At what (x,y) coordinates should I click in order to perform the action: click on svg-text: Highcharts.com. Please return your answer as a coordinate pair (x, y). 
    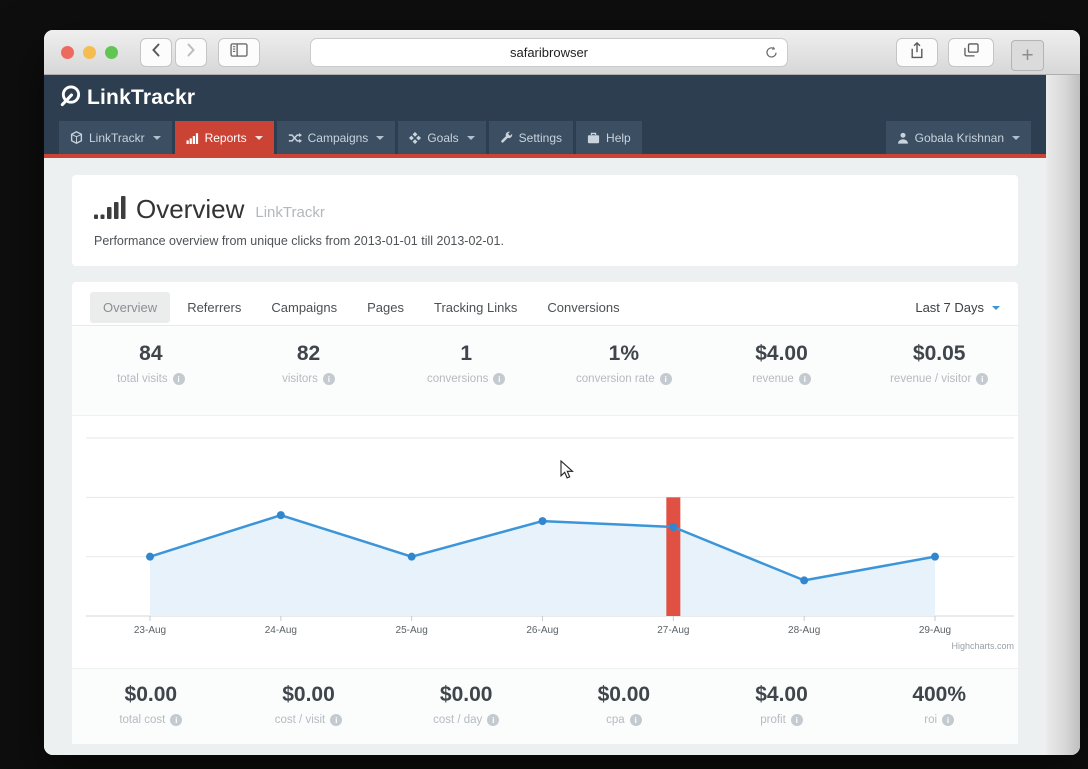
    Looking at the image, I should click on (982, 646).